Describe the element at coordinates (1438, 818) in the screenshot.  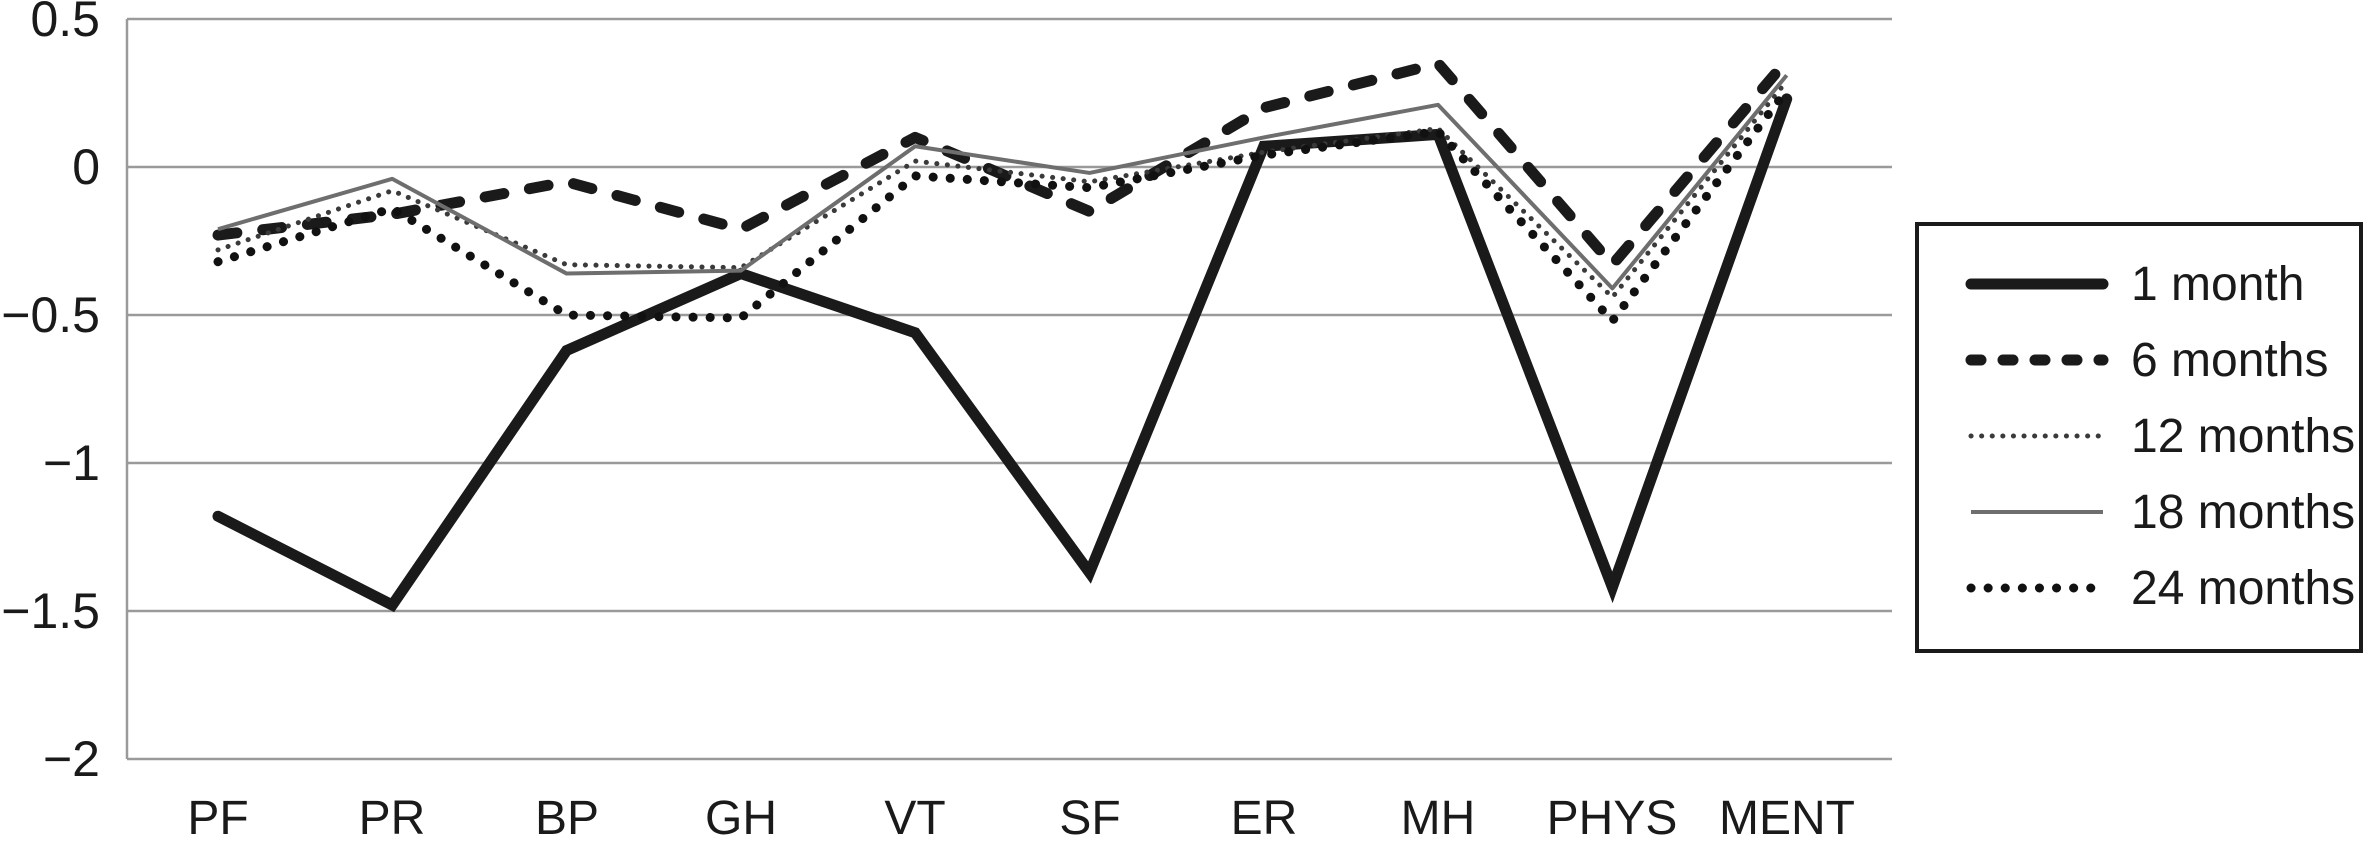
I see `x-axis-category-label: MH` at that location.